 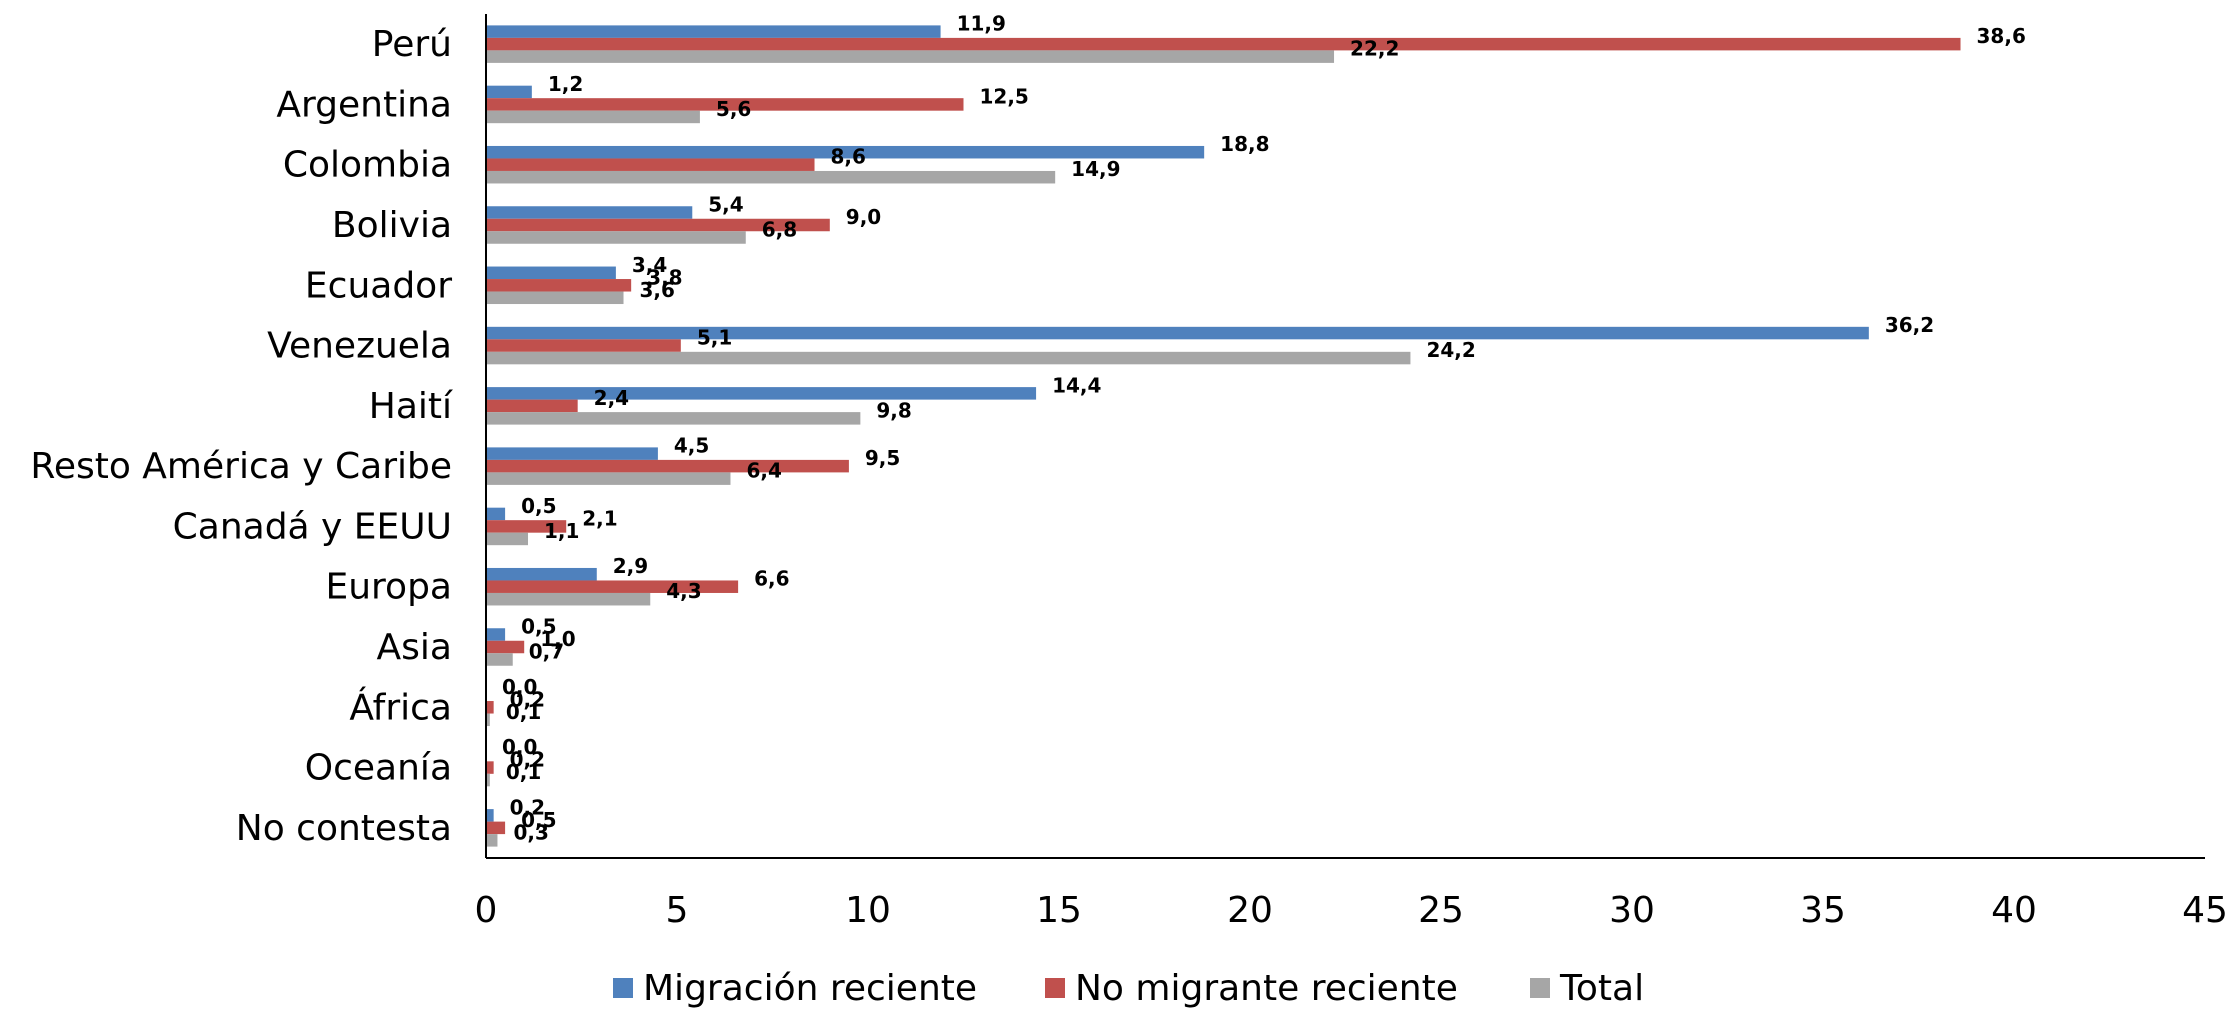 I want to click on data-label: 5,4, so click(x=725, y=205).